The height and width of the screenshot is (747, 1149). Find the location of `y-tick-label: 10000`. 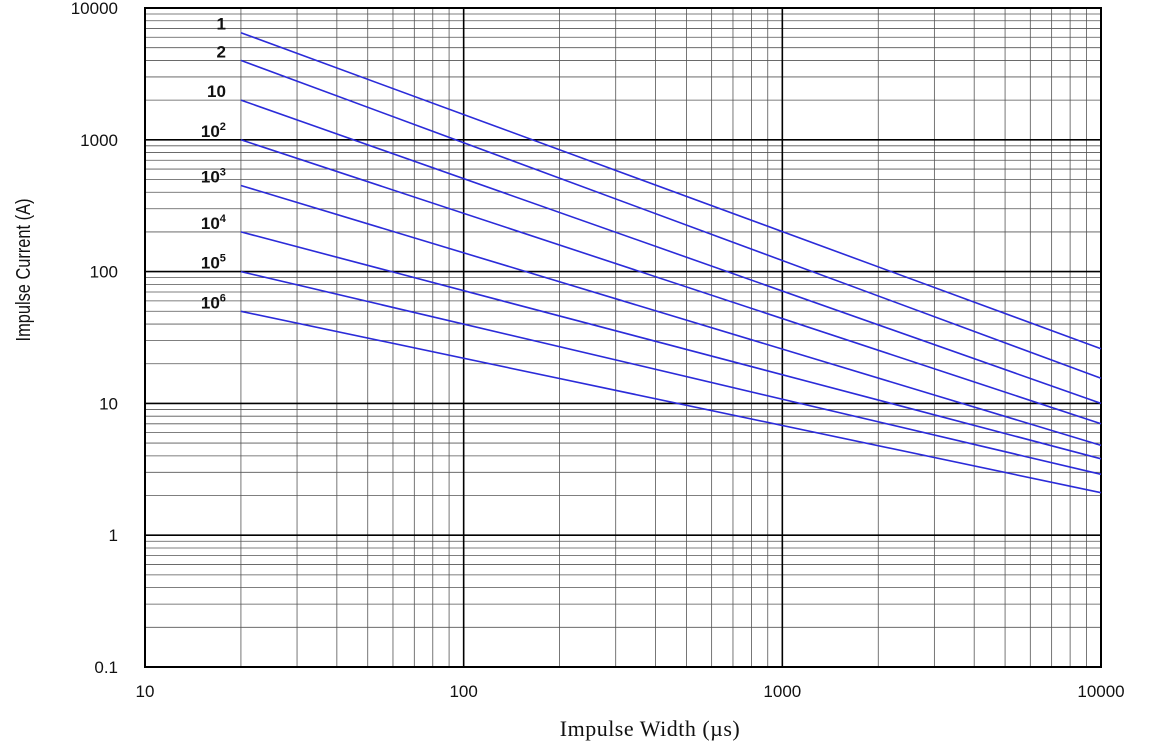

y-tick-label: 10000 is located at coordinates (94, 9).